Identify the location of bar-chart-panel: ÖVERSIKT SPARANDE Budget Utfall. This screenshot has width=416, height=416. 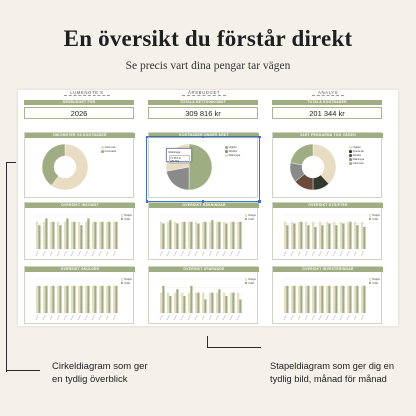
(203, 295).